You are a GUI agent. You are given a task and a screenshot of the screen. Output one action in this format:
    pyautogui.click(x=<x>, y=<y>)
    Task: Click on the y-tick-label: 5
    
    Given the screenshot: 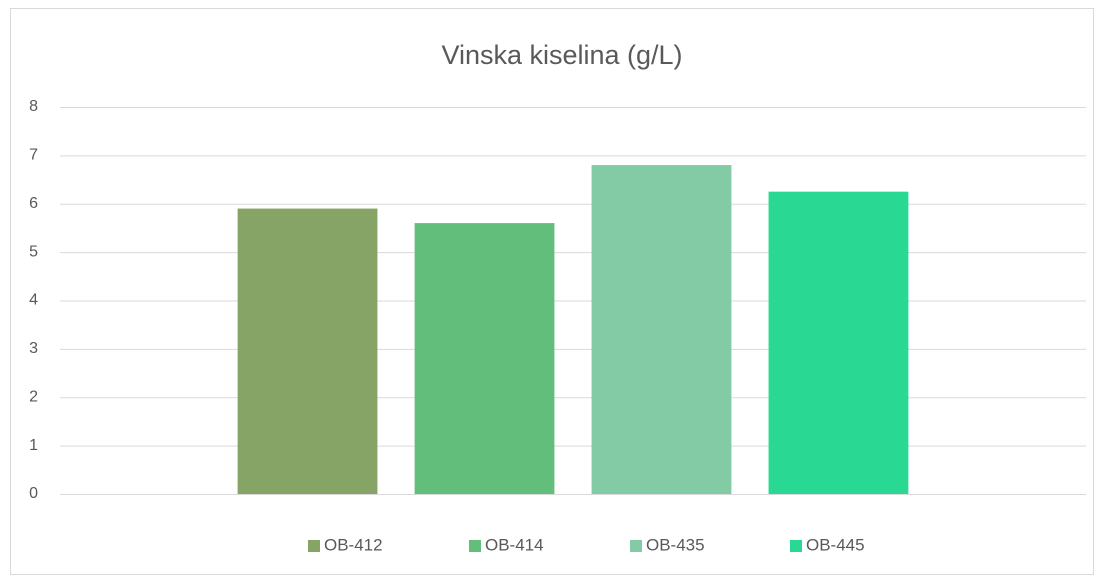 What is the action you would take?
    pyautogui.click(x=33, y=251)
    